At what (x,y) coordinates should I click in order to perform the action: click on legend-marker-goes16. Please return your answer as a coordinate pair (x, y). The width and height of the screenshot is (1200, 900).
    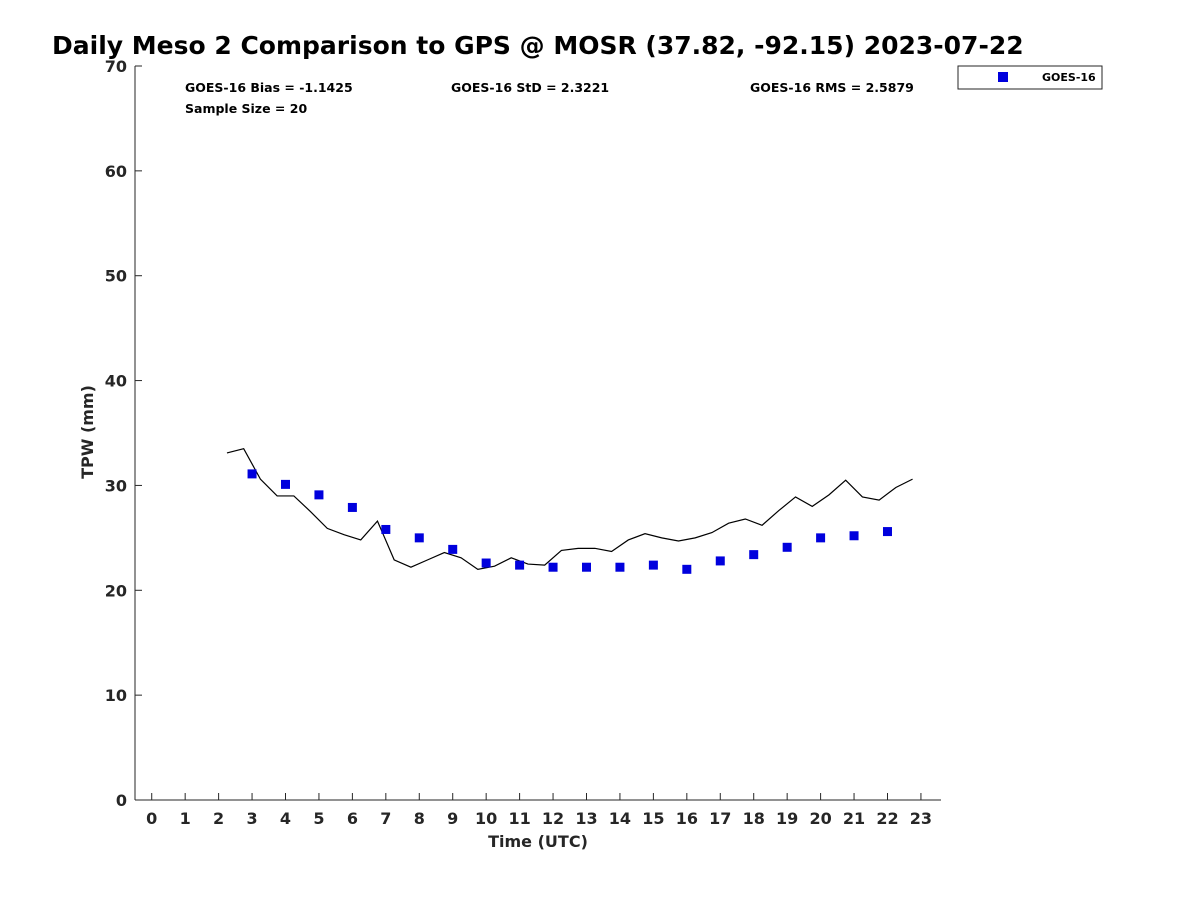
    Looking at the image, I should click on (1003, 77).